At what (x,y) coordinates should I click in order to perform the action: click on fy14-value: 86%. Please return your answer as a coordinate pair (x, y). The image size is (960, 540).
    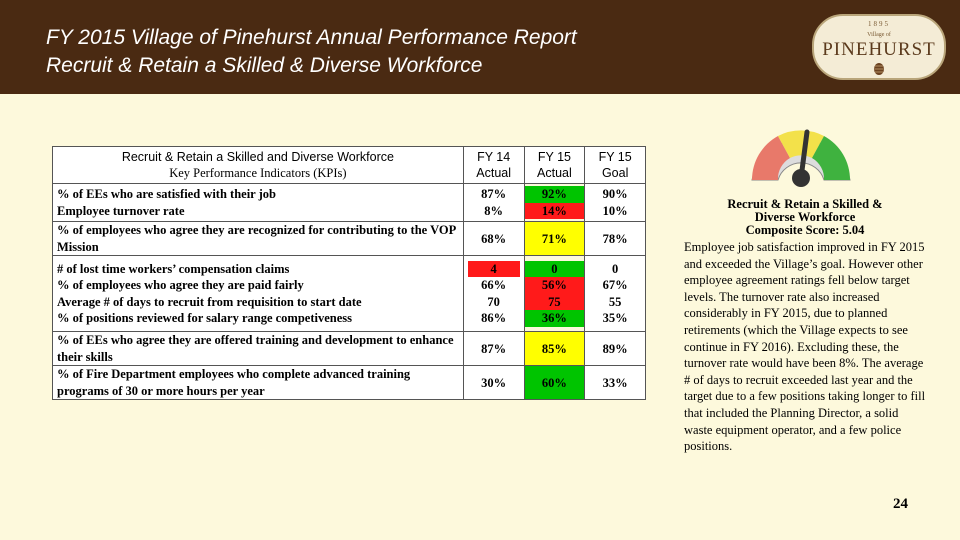
    Looking at the image, I should click on (494, 318).